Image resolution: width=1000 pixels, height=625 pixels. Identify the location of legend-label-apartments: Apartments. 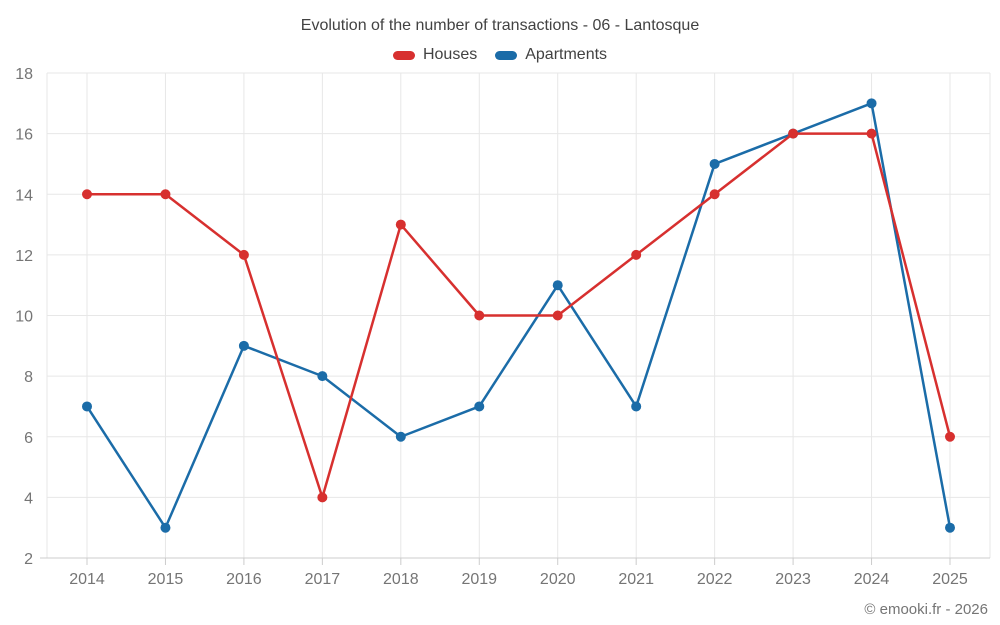
(566, 54).